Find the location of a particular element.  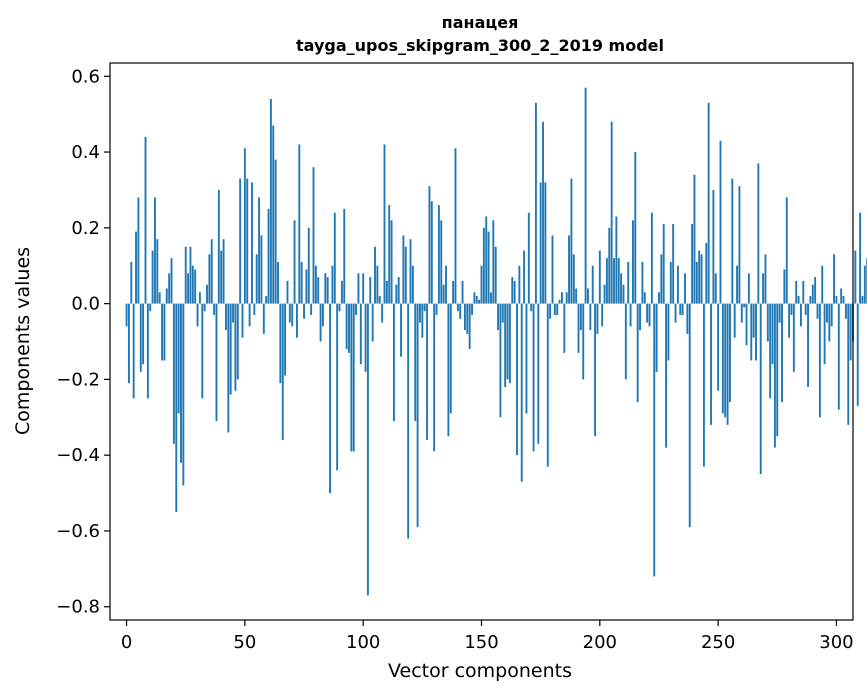

x-axis-label: Vector components is located at coordinates (480, 671).